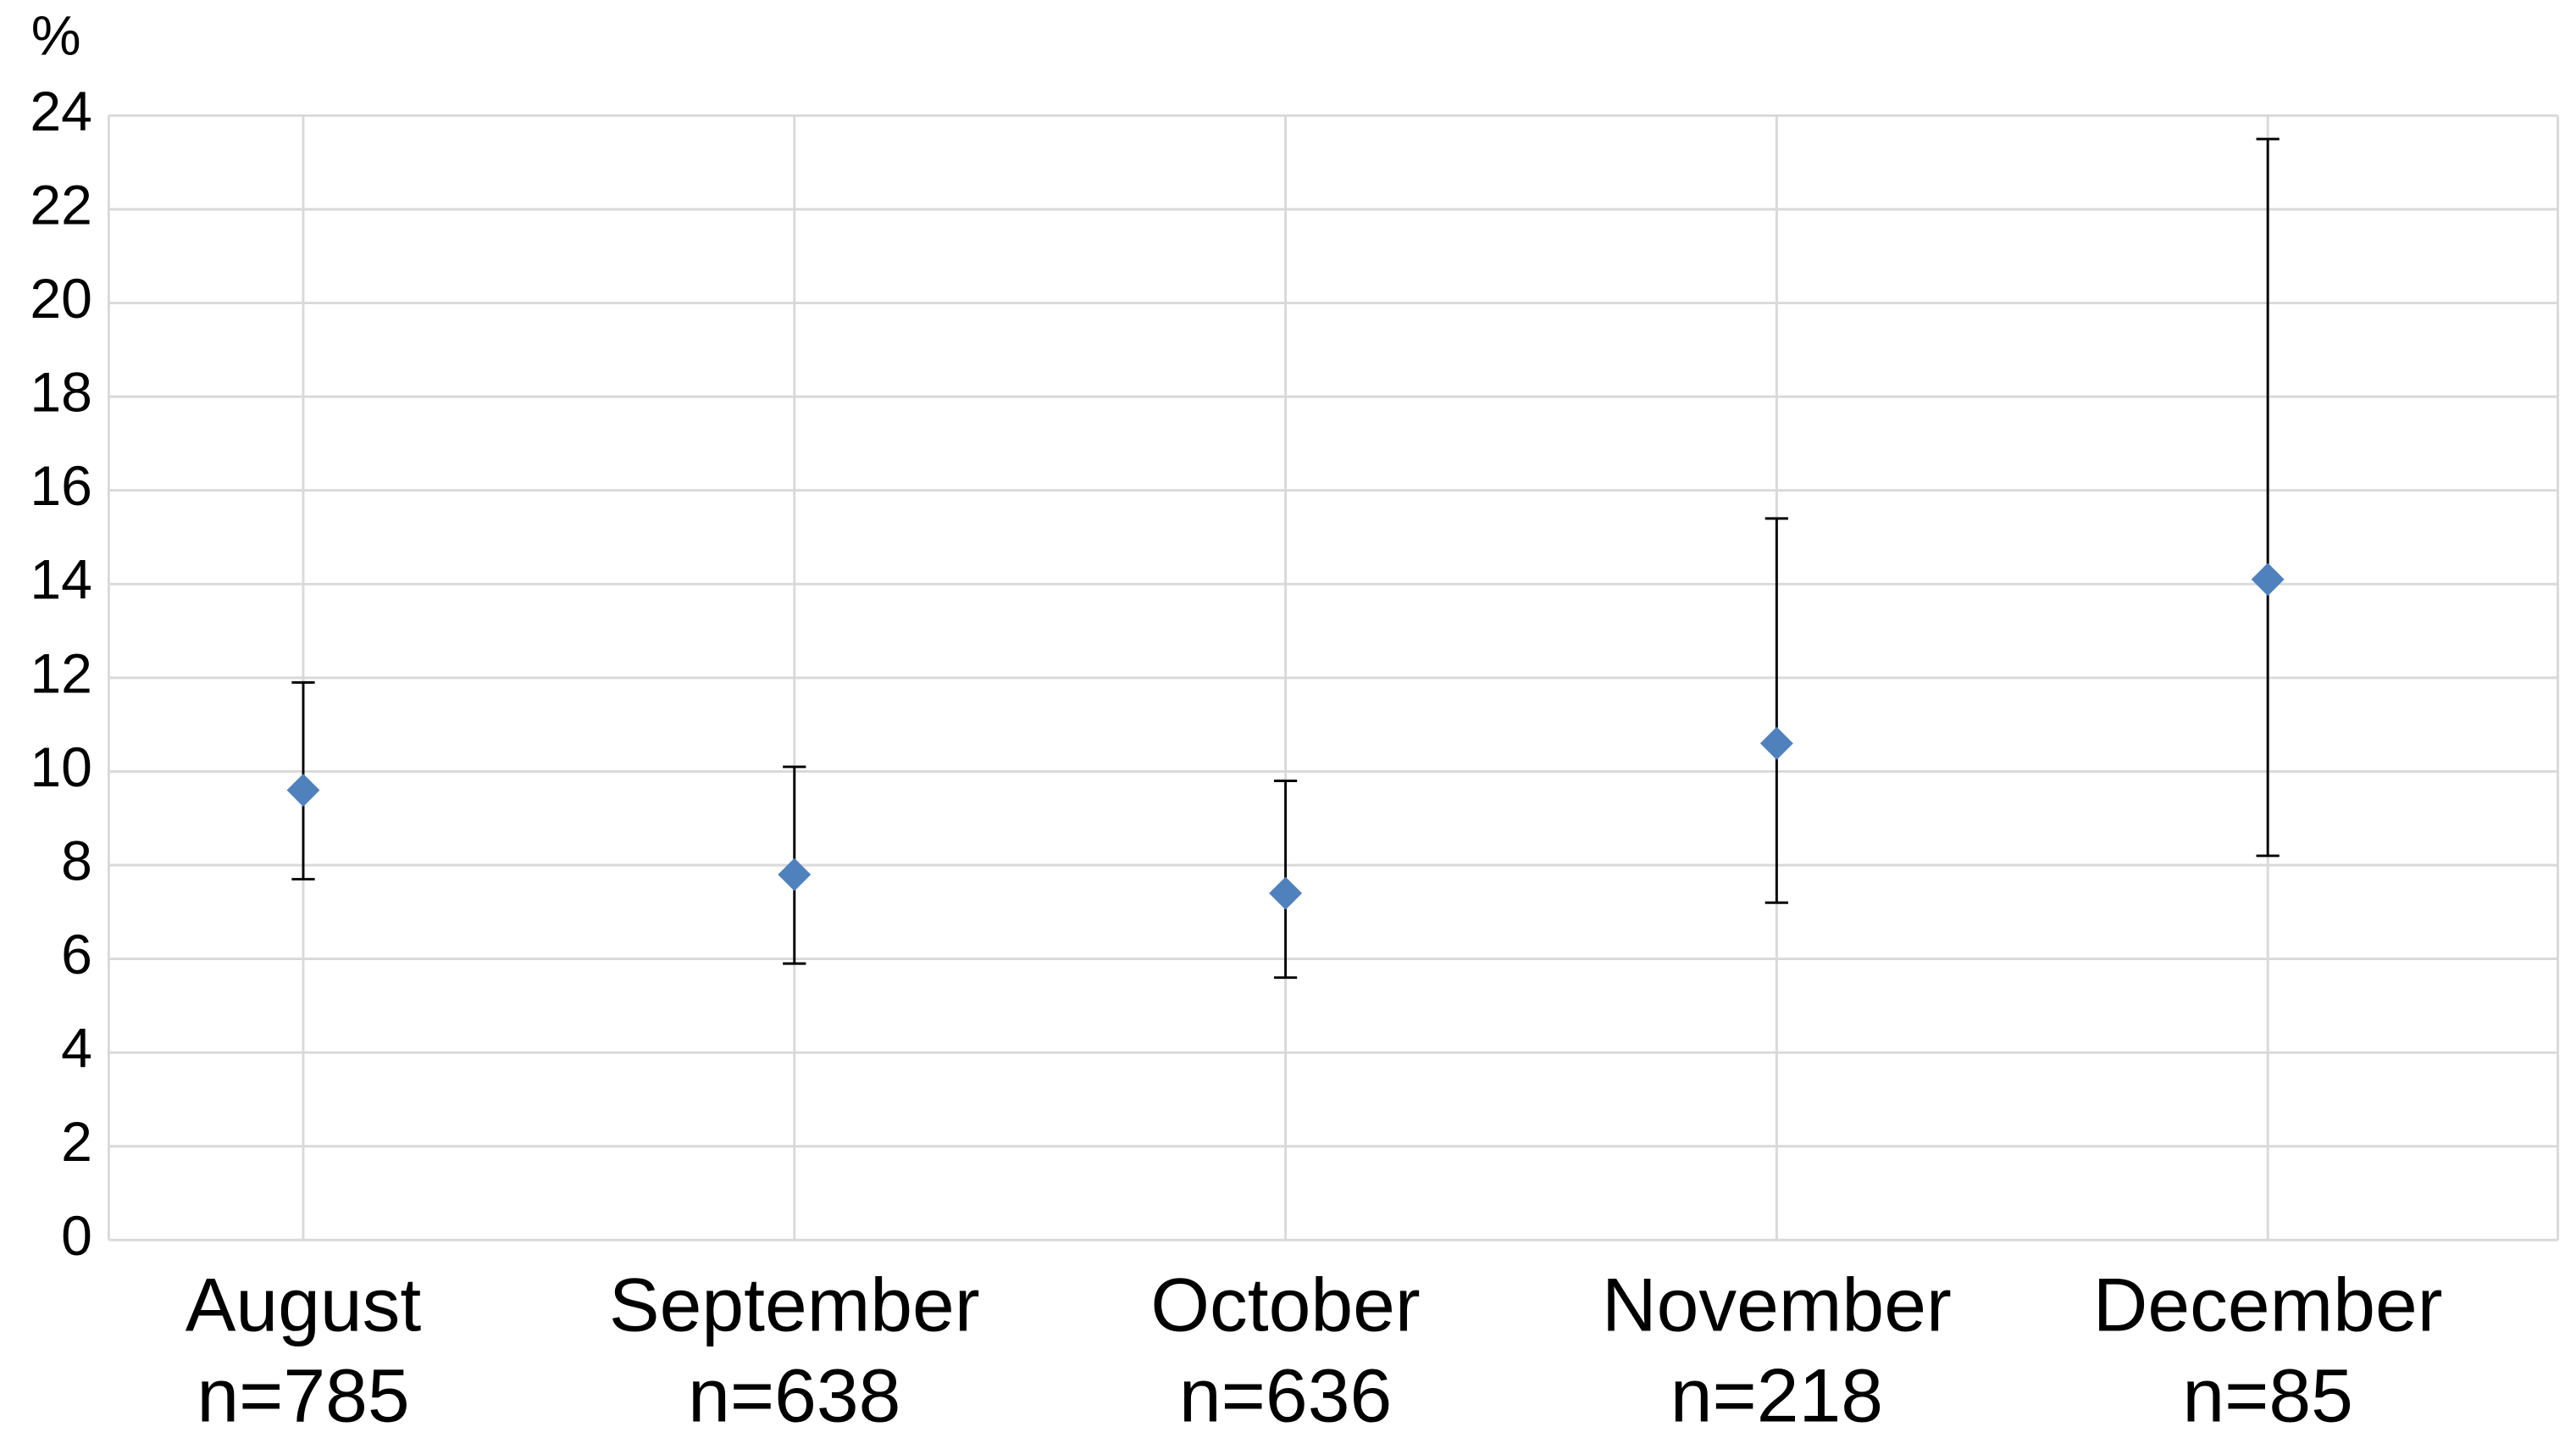 Image resolution: width=2576 pixels, height=1438 pixels. I want to click on y-axis-label: %, so click(56, 36).